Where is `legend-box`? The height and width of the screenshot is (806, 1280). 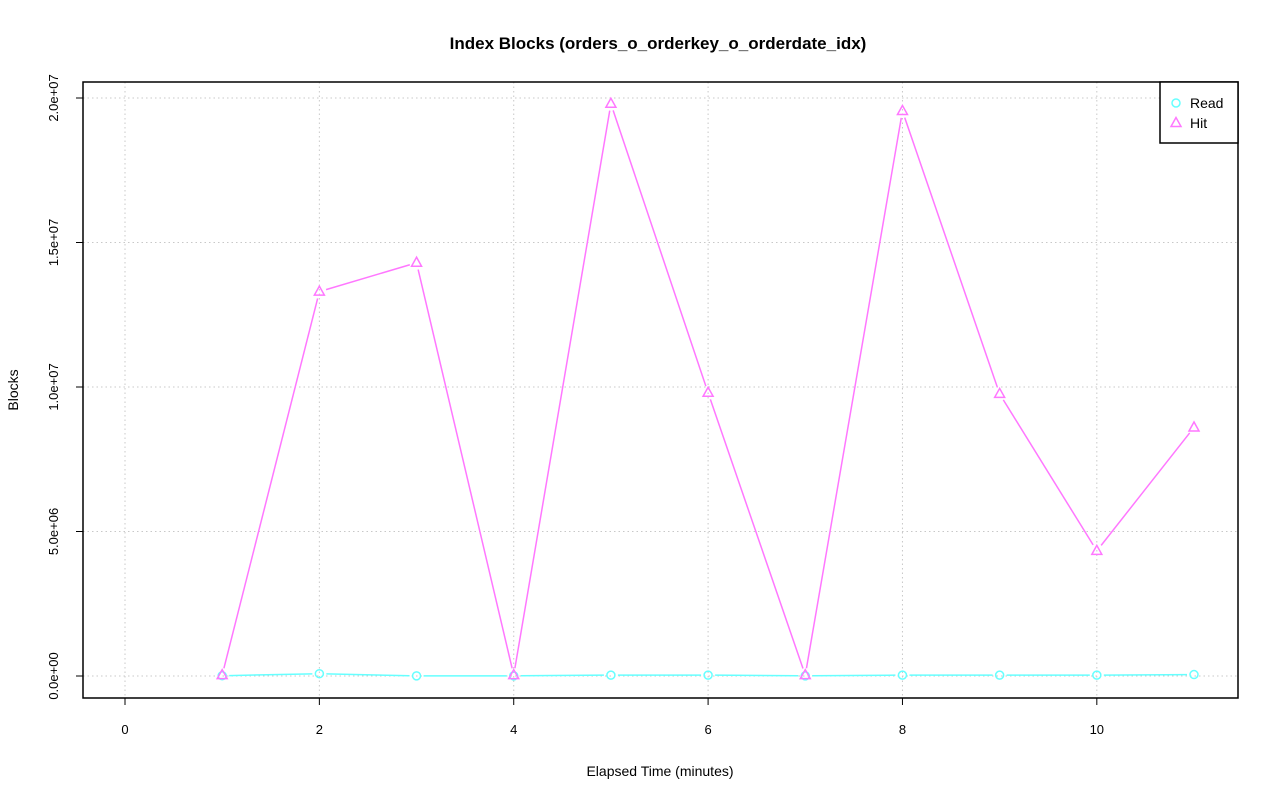
legend-box is located at coordinates (1199, 112).